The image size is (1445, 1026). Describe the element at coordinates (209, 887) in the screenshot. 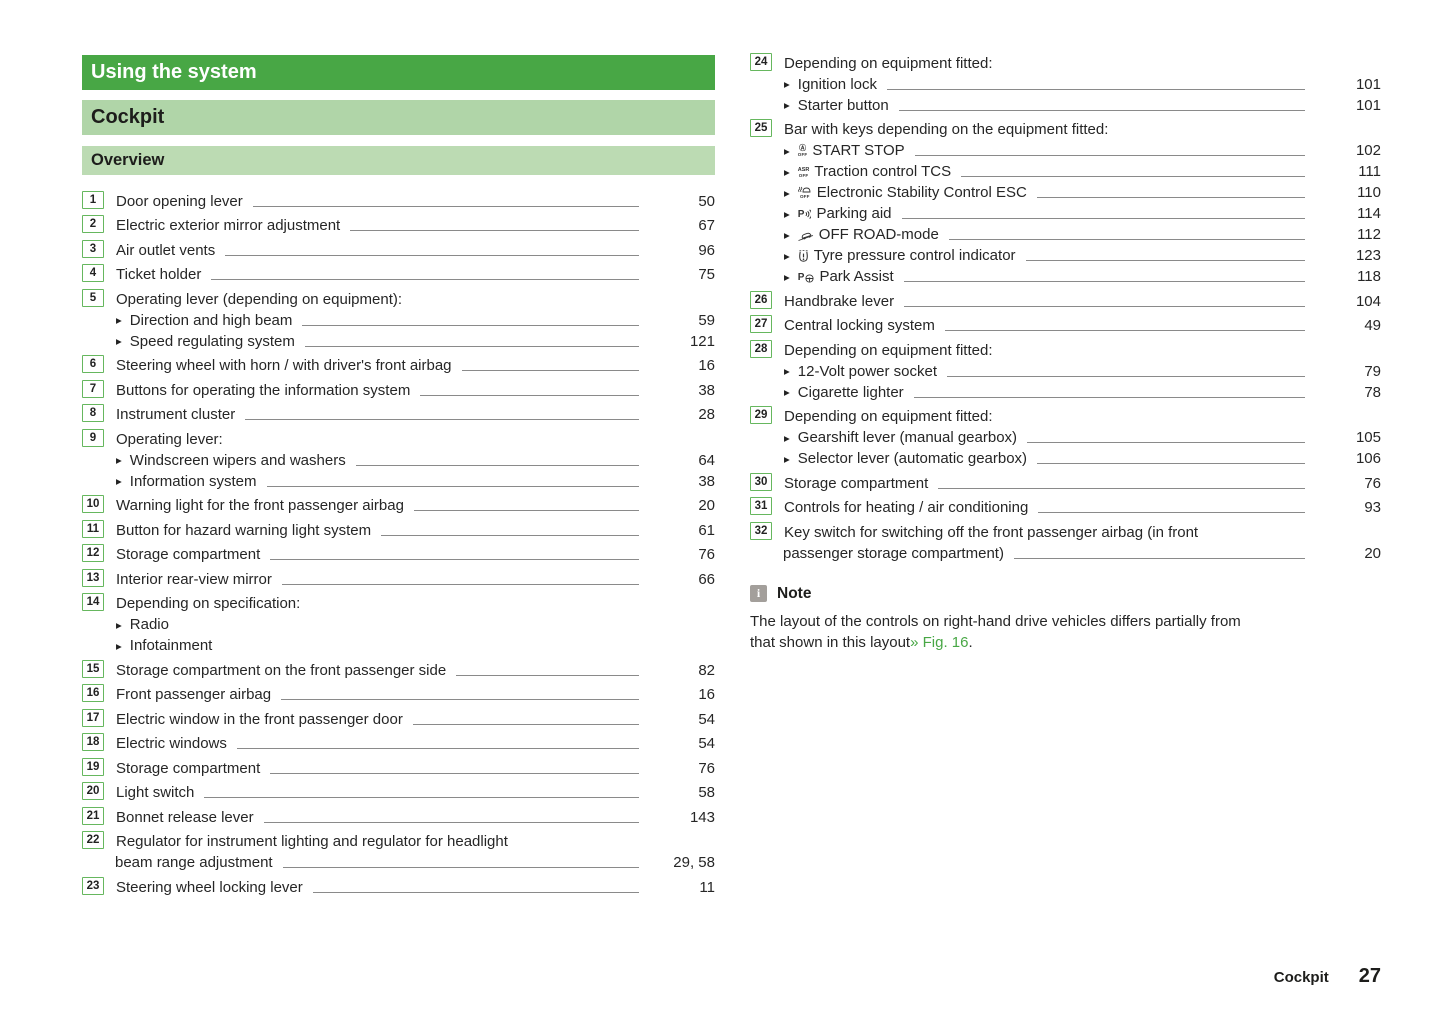

I see `item-label: Steering wheel locking lever` at that location.